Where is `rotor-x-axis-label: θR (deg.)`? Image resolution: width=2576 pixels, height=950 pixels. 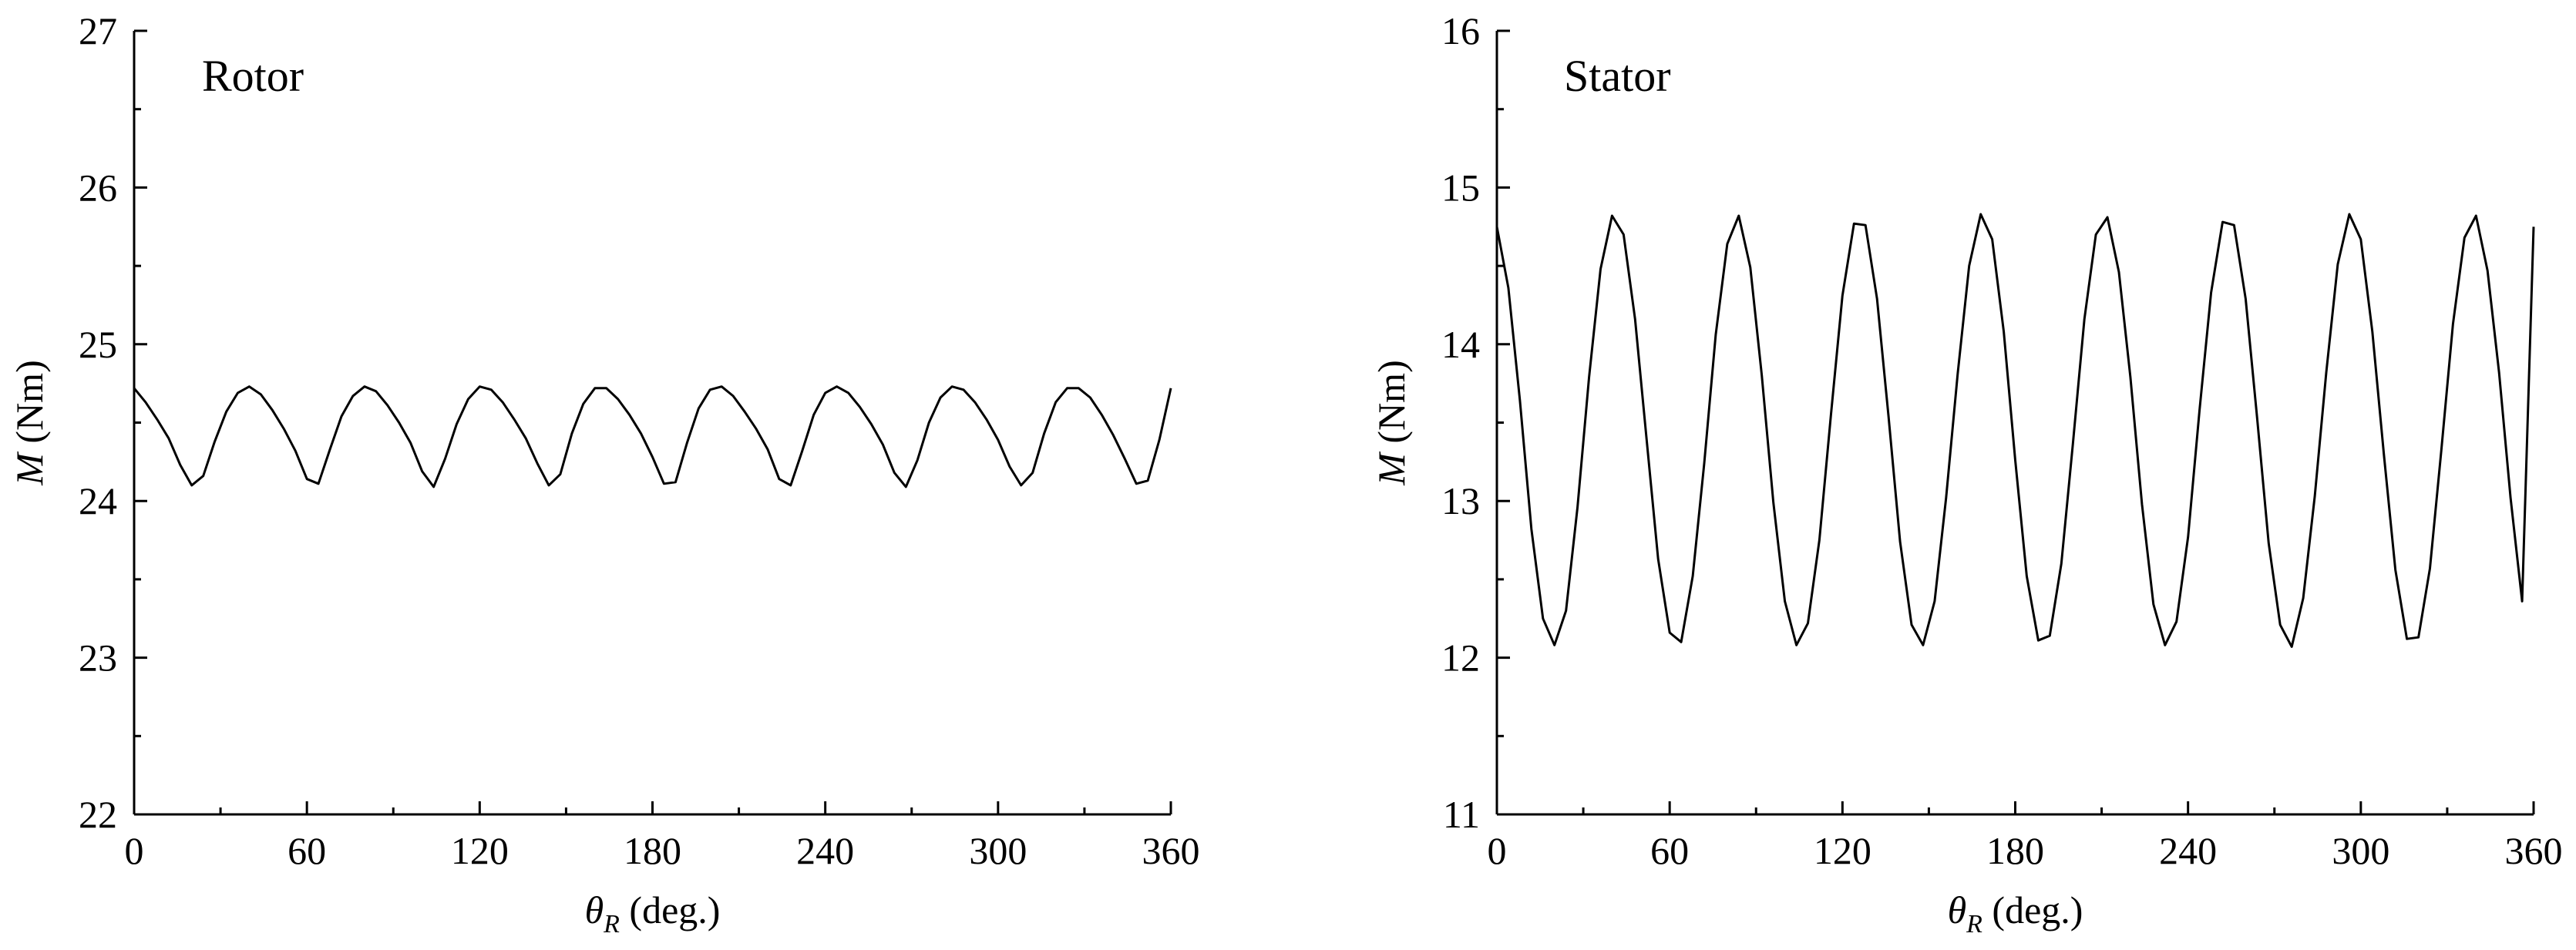 rotor-x-axis-label: θR (deg.) is located at coordinates (653, 913).